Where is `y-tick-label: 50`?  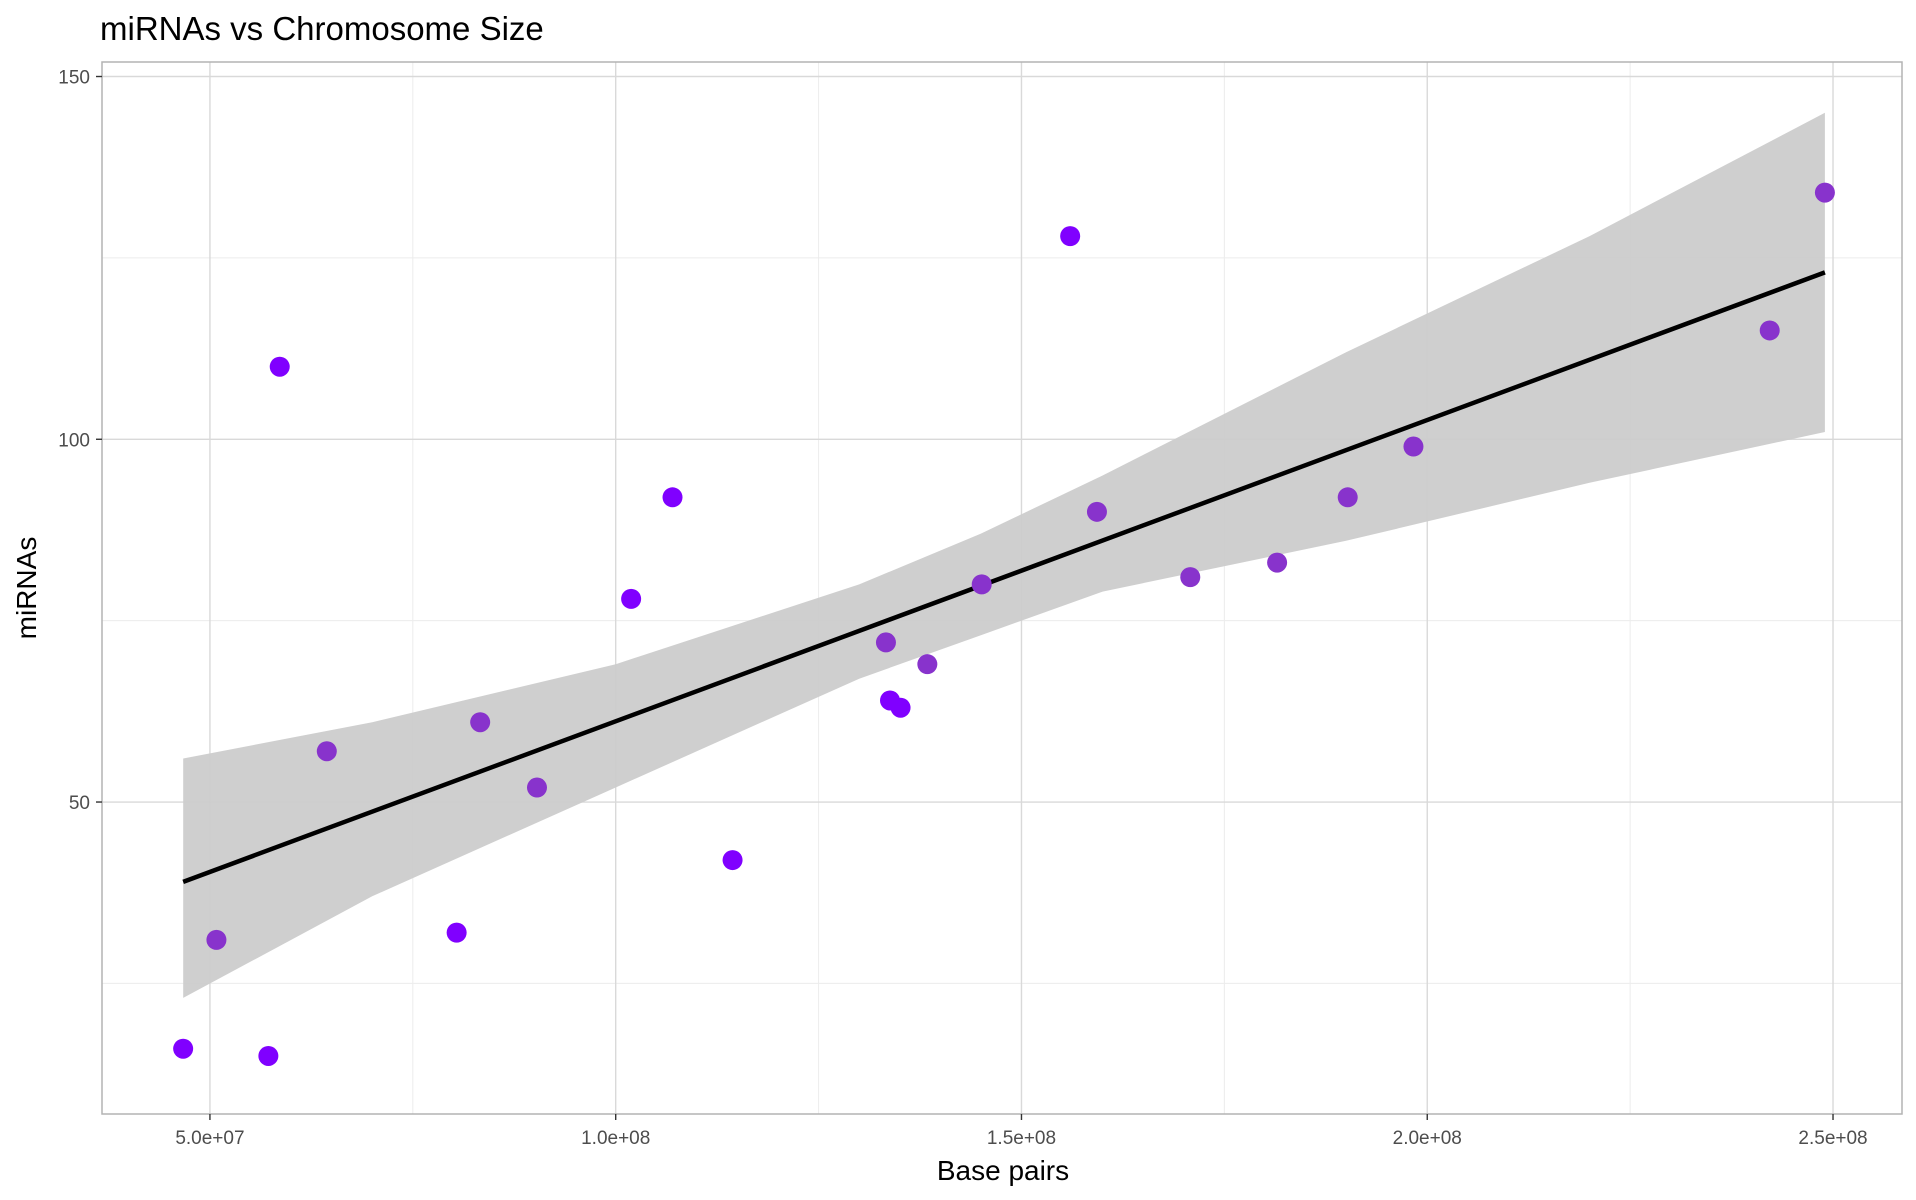 y-tick-label: 50 is located at coordinates (79, 803).